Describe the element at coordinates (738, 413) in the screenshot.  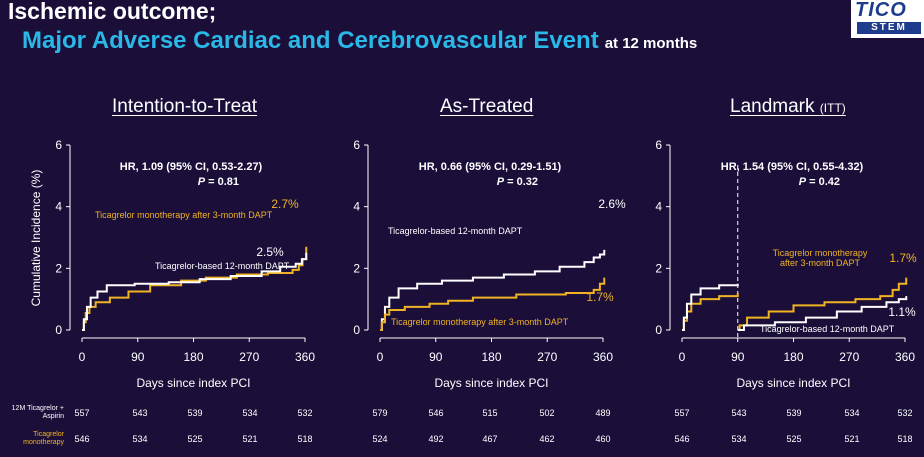
I see `chart3-risk-count: 543` at that location.